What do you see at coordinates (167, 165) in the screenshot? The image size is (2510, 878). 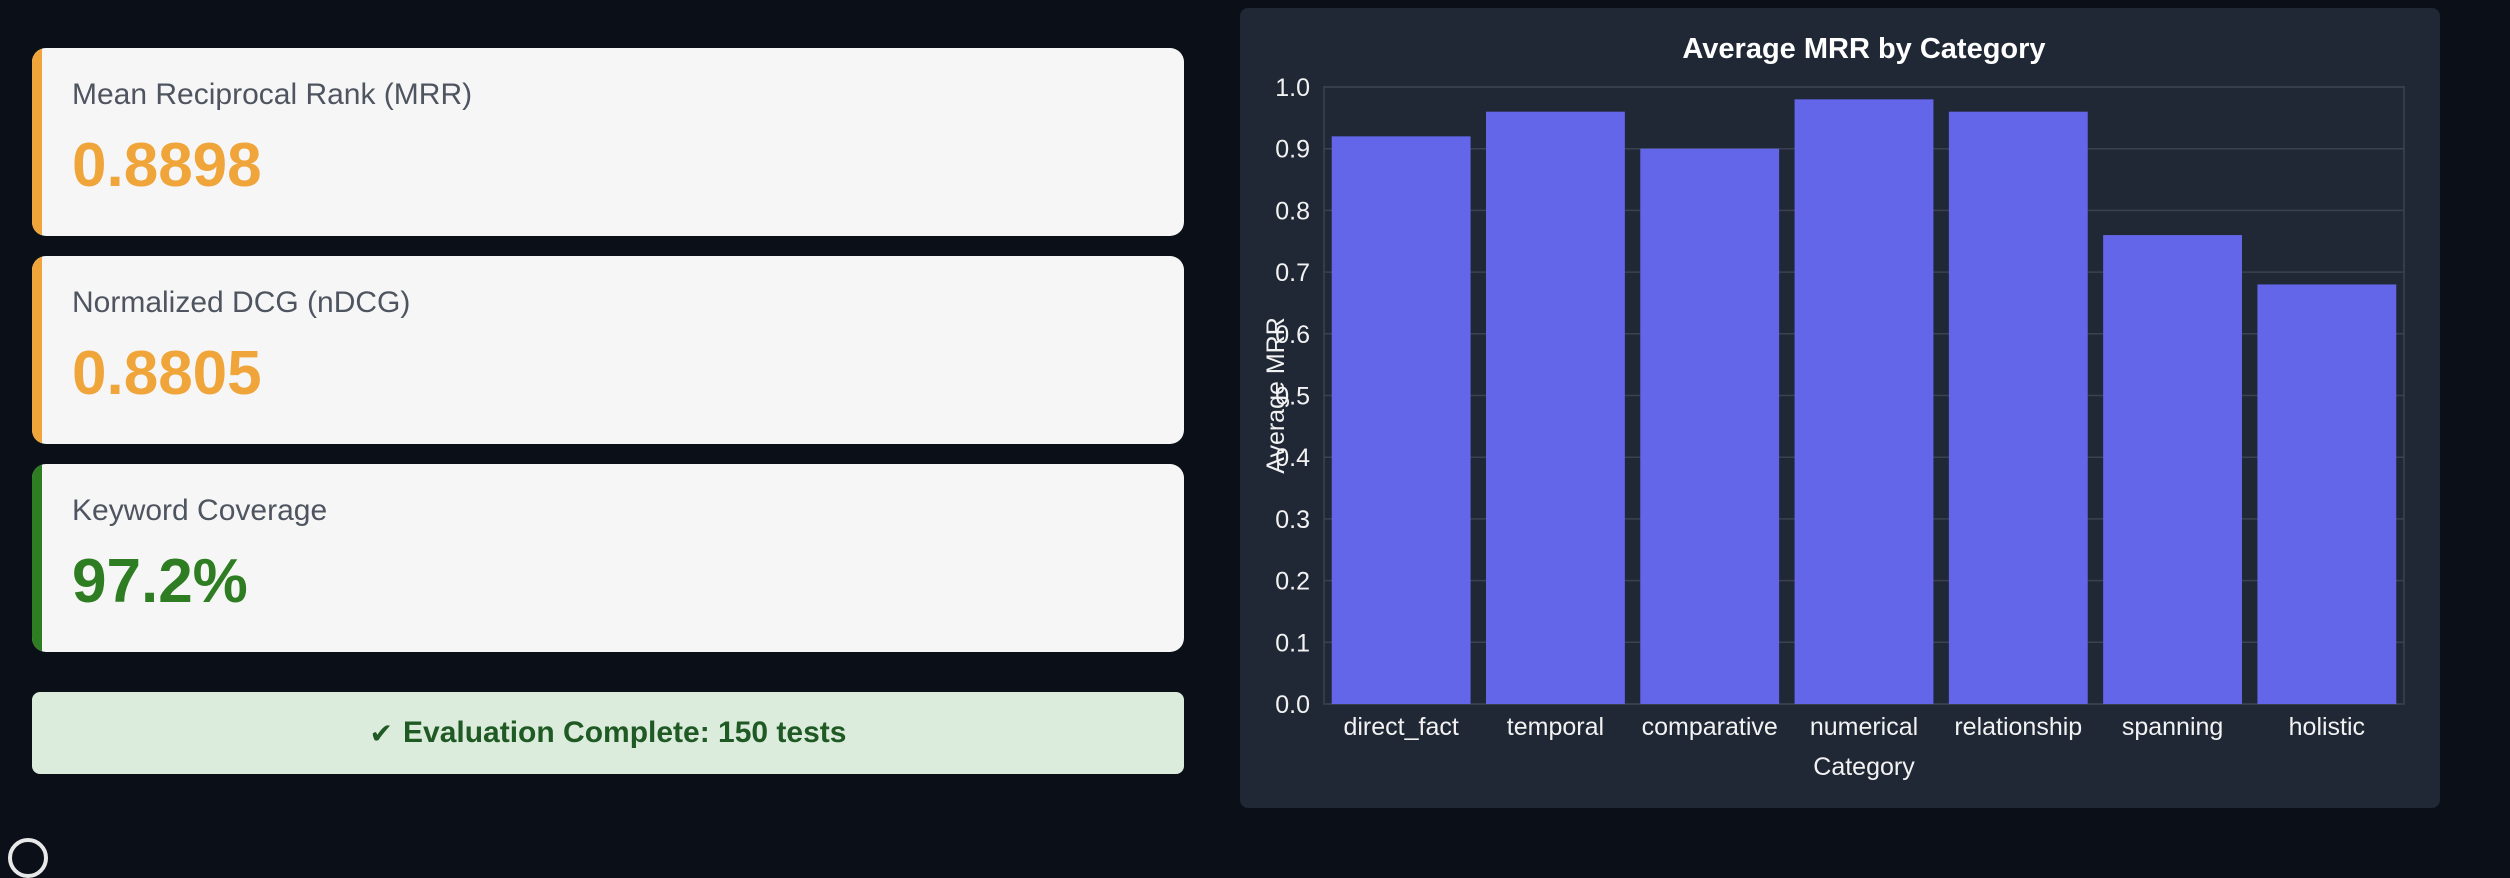 I see `mrr-value: 0.8898` at bounding box center [167, 165].